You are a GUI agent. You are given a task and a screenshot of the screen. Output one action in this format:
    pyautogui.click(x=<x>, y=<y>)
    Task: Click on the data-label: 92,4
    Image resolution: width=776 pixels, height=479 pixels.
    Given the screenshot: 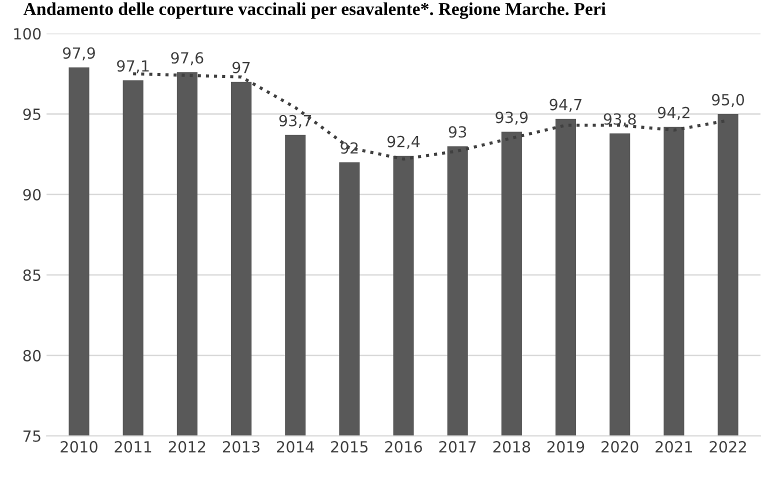 What is the action you would take?
    pyautogui.click(x=403, y=142)
    